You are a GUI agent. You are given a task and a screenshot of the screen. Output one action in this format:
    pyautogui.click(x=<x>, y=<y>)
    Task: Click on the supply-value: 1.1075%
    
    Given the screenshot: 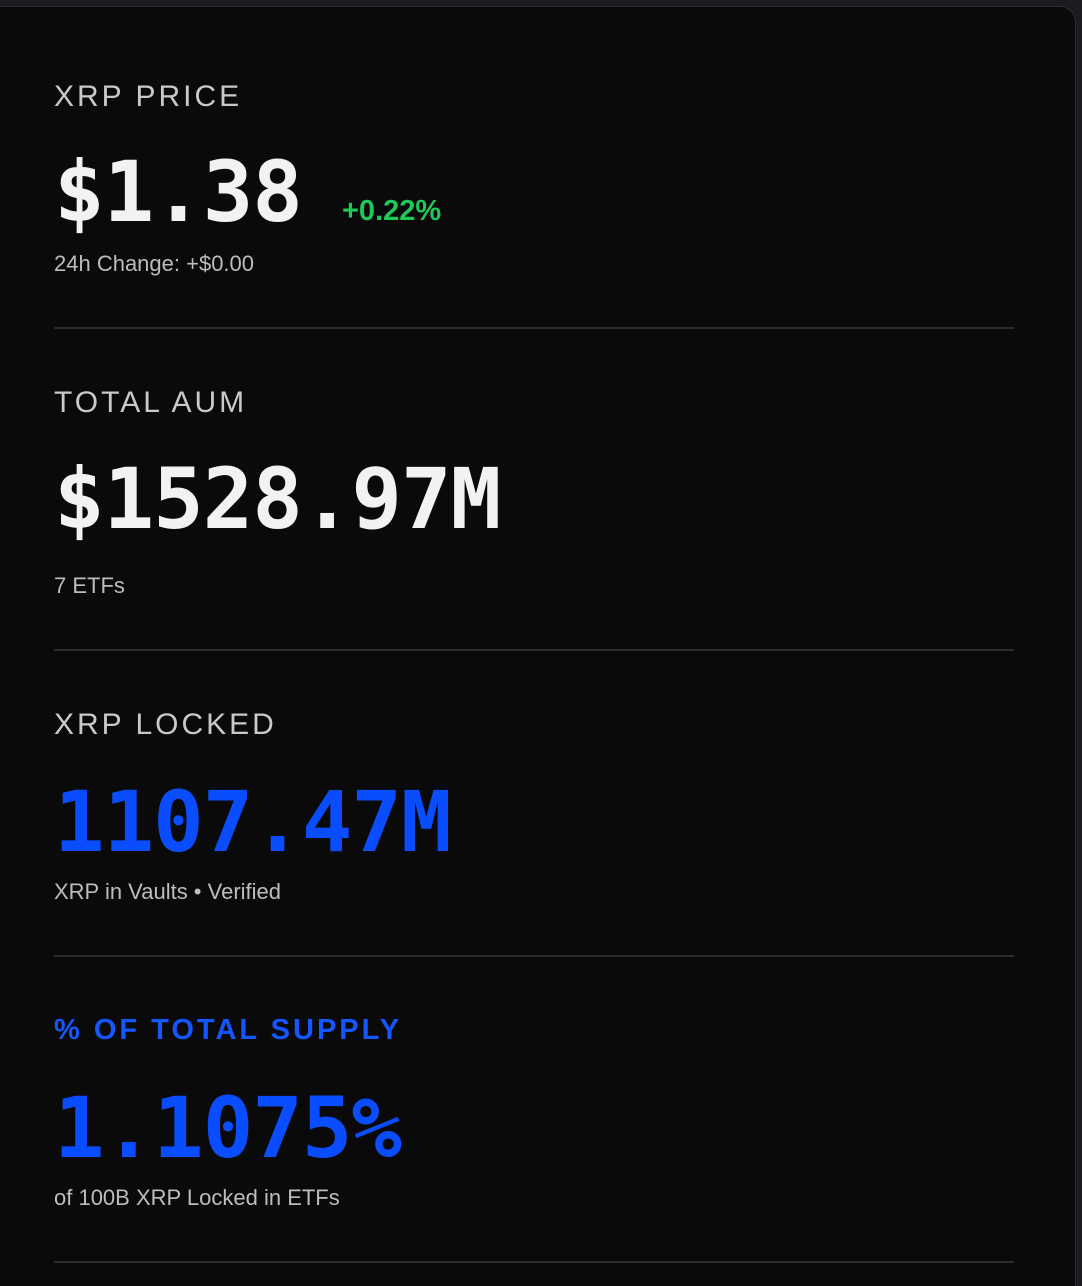 What is the action you would take?
    pyautogui.click(x=228, y=1128)
    